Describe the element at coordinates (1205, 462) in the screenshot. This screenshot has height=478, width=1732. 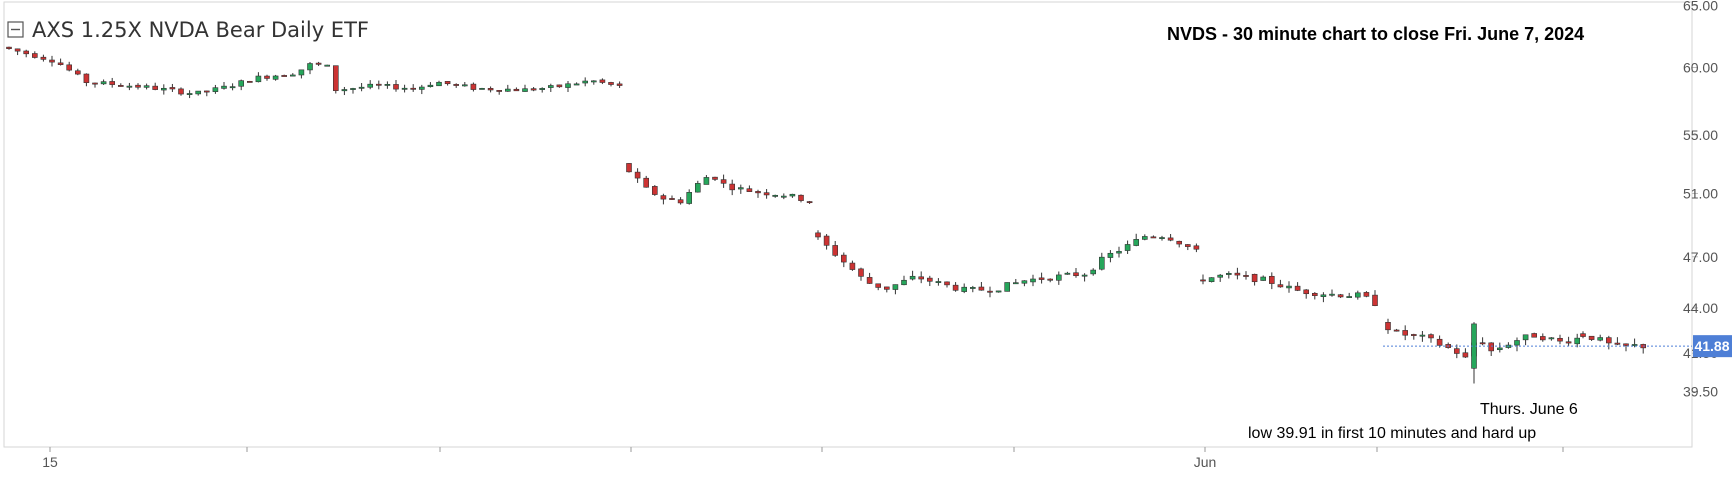
I see `x-tick-label: Jun` at that location.